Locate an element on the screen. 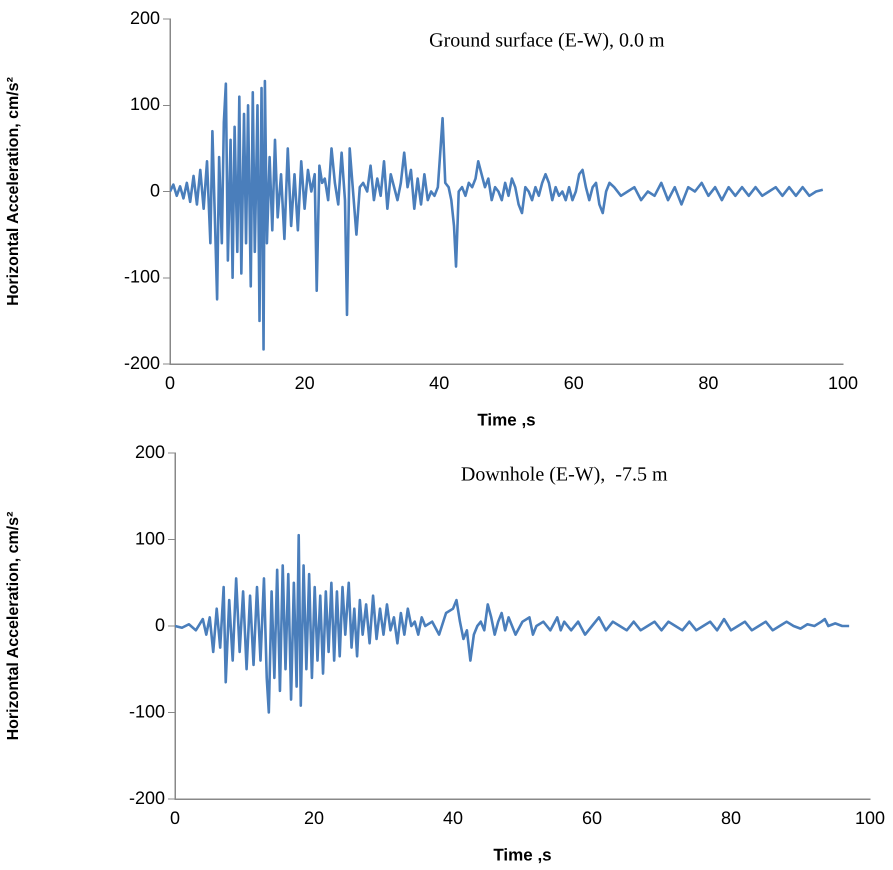 Image resolution: width=893 pixels, height=870 pixels. x-tick-label: 0 is located at coordinates (175, 818).